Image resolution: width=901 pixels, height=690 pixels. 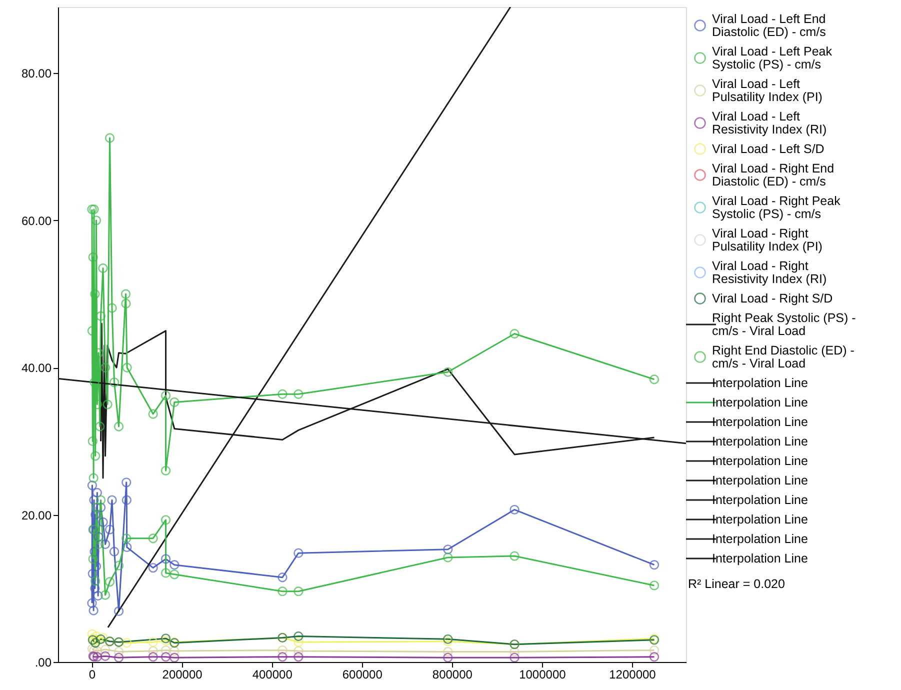 I want to click on x-tick-label: 600000, so click(x=362, y=675).